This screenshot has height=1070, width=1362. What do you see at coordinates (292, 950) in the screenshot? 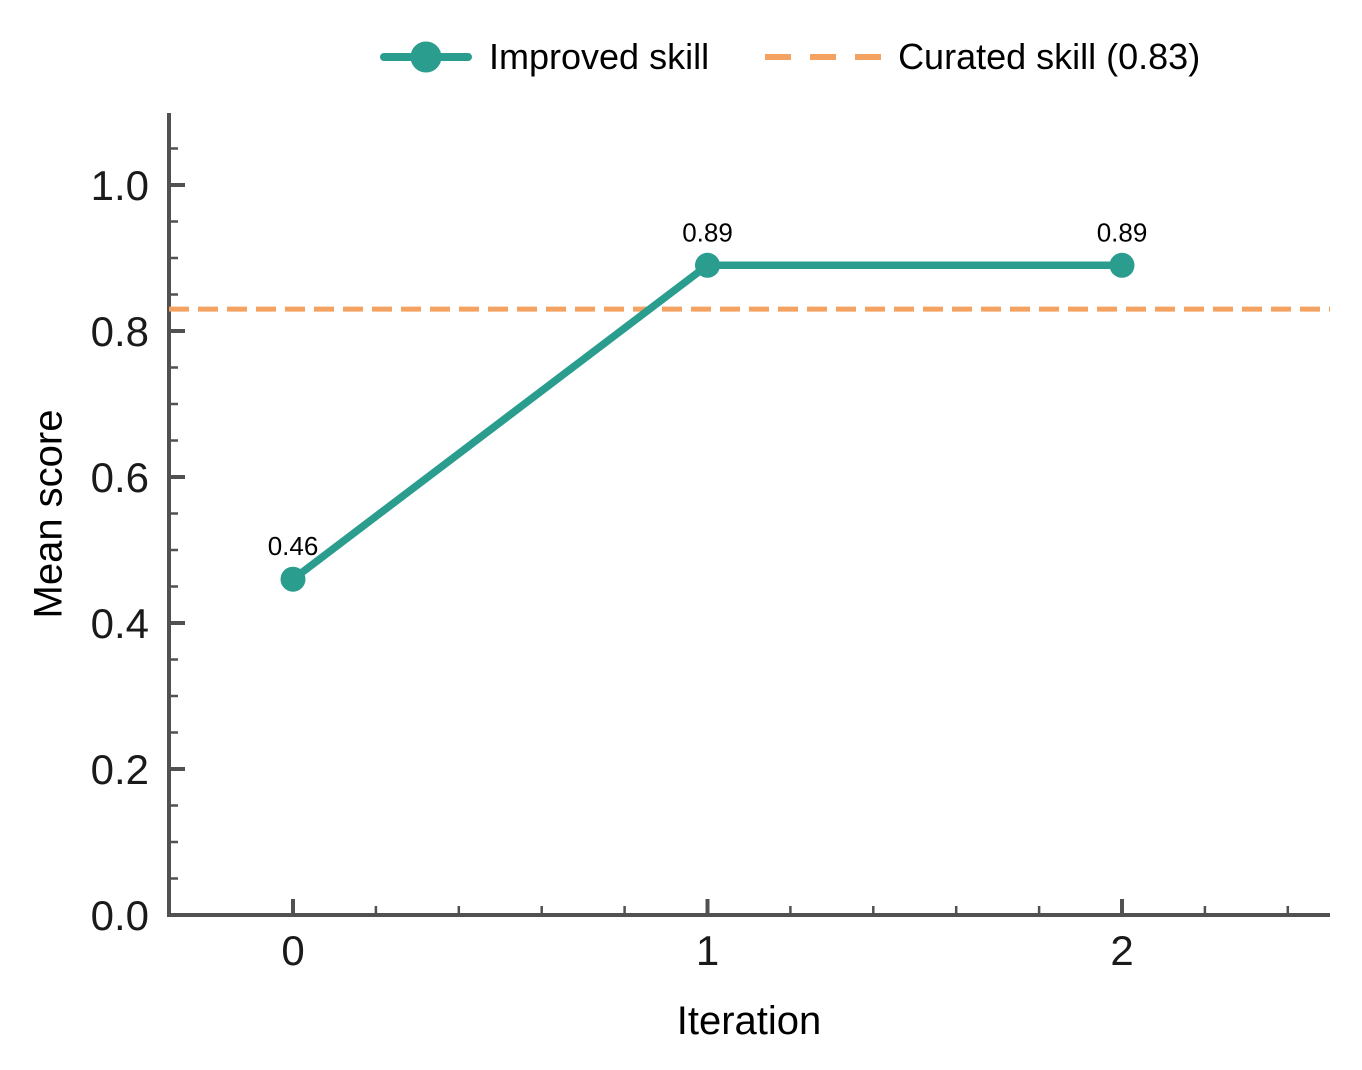
I see `x-tick-label: 0` at bounding box center [292, 950].